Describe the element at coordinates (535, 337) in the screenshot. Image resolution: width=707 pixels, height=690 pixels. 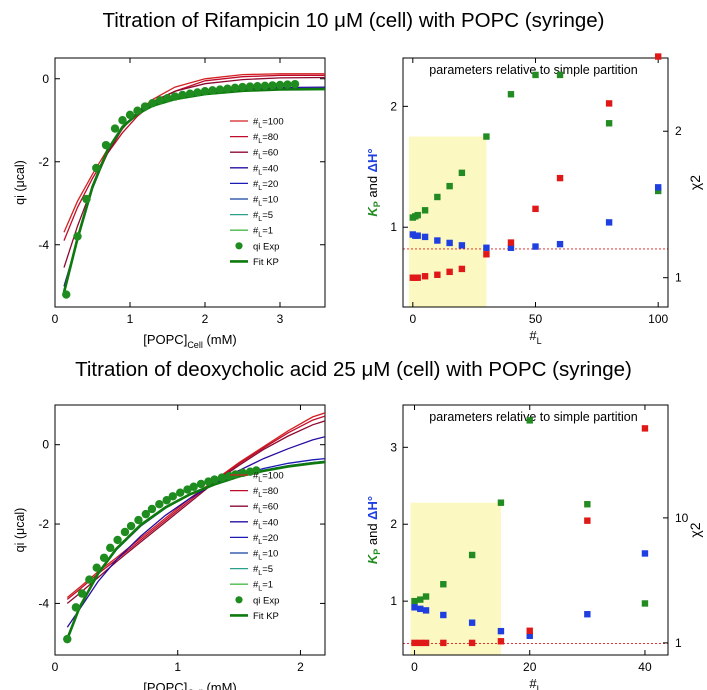
I see `x-axis-label: #L` at that location.